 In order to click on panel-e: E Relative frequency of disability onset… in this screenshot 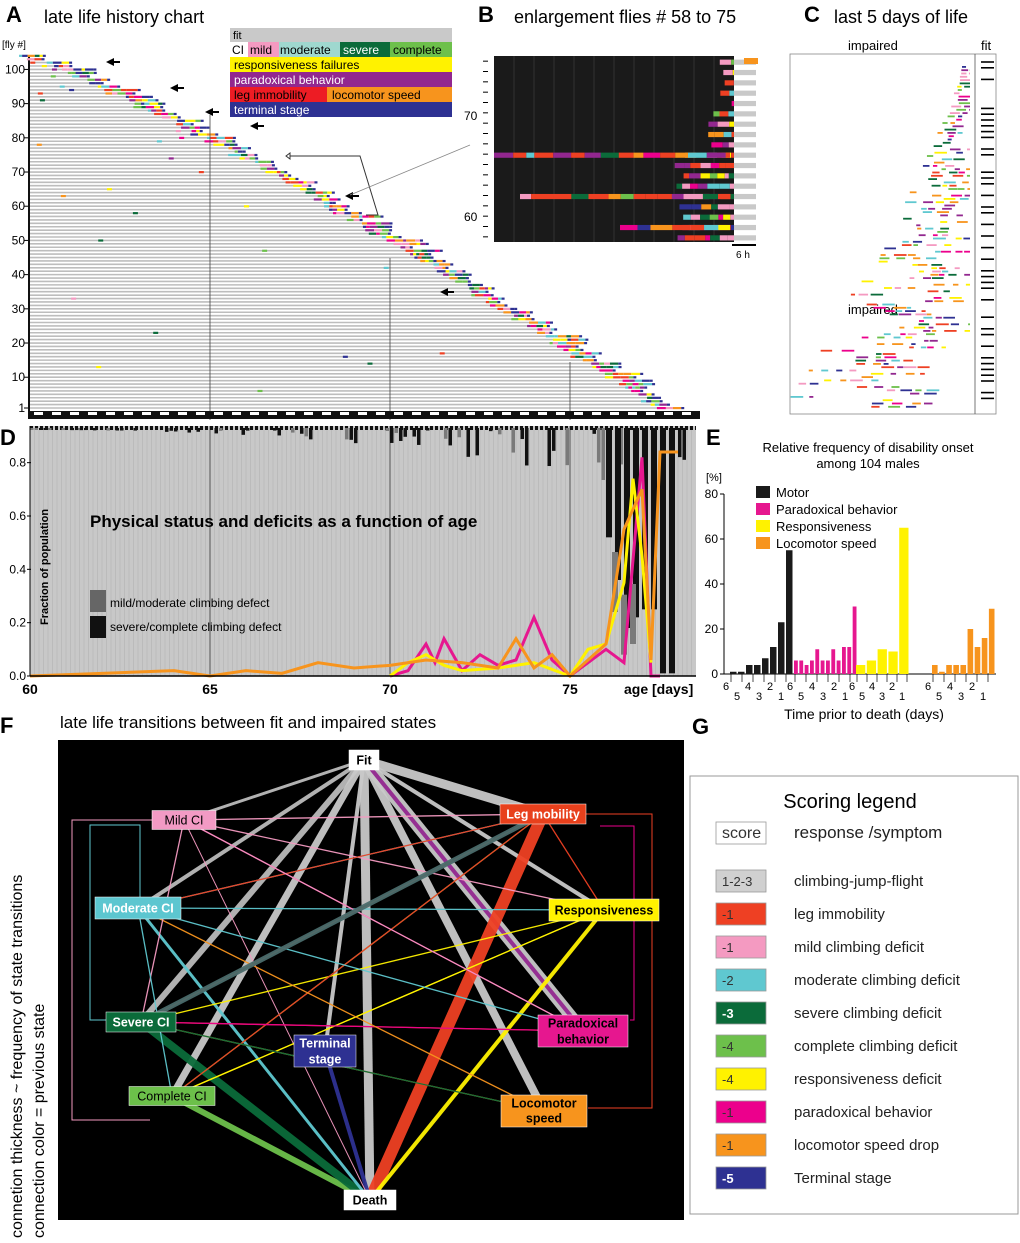, I will do `click(850, 573)`.